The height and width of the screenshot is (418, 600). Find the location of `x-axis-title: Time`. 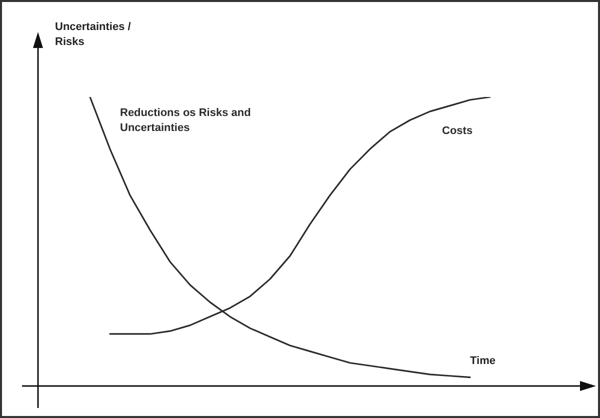

x-axis-title: Time is located at coordinates (483, 361).